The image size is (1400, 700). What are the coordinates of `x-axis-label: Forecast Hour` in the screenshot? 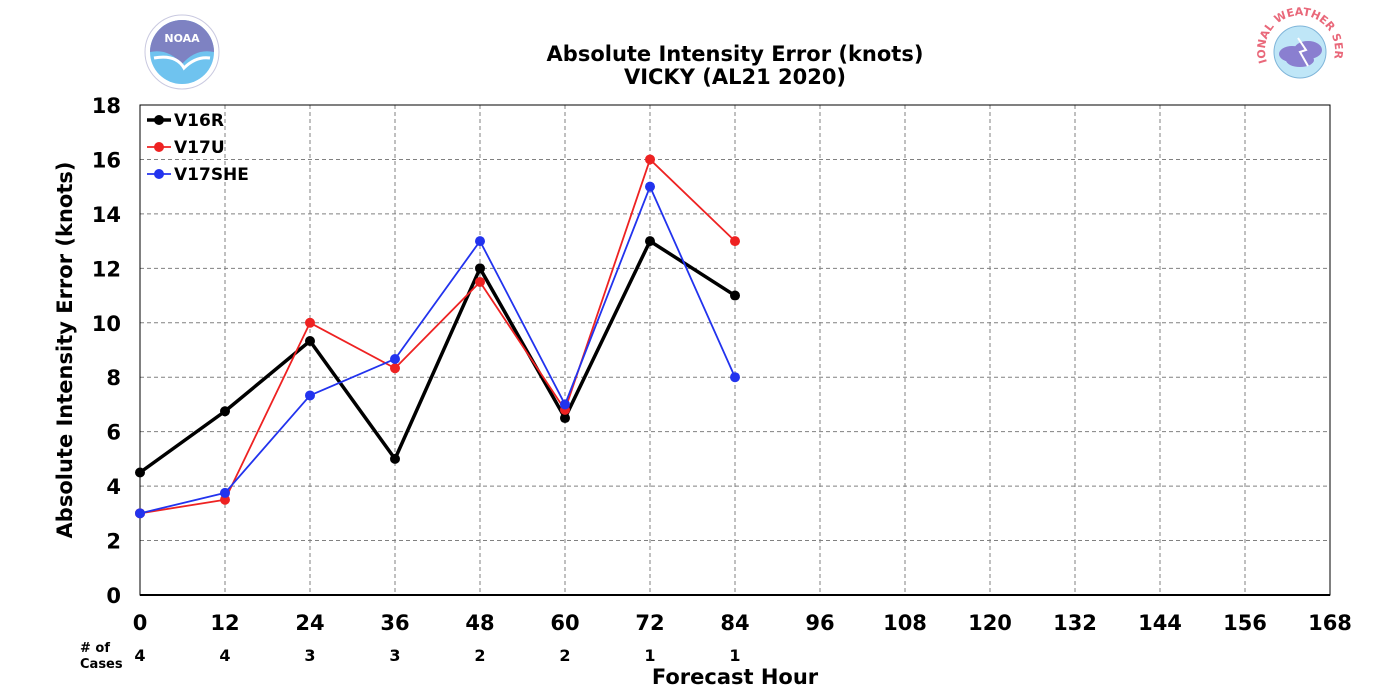 It's located at (735, 677).